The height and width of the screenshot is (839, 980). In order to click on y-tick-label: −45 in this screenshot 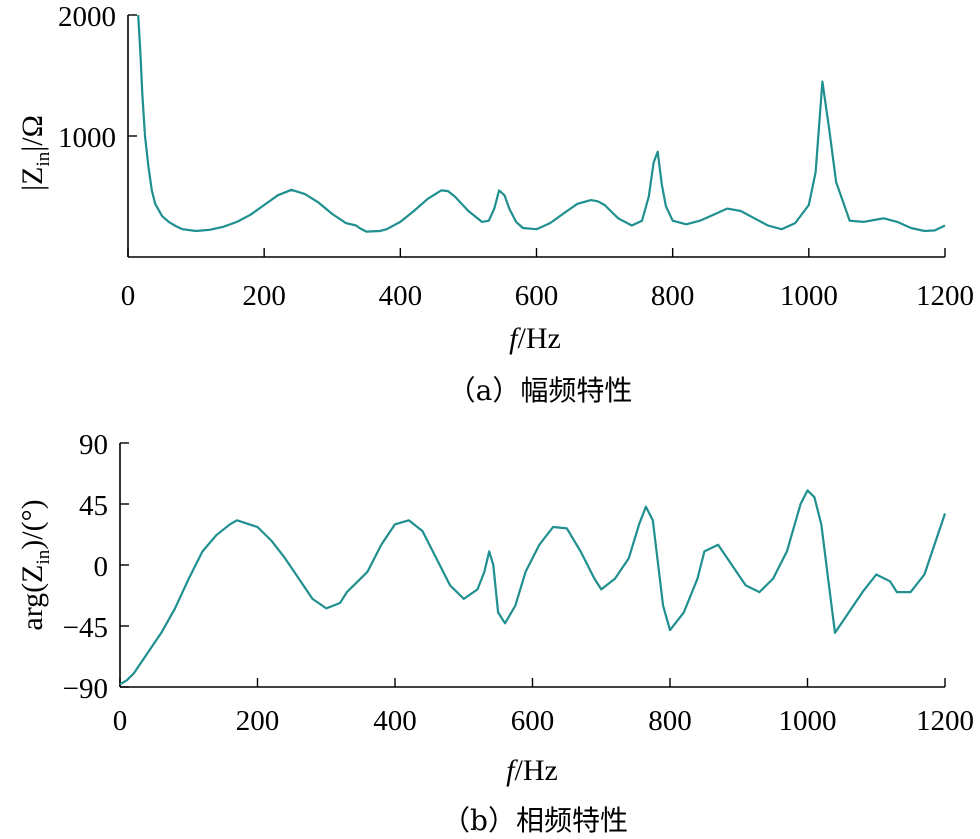, I will do `click(85, 628)`.